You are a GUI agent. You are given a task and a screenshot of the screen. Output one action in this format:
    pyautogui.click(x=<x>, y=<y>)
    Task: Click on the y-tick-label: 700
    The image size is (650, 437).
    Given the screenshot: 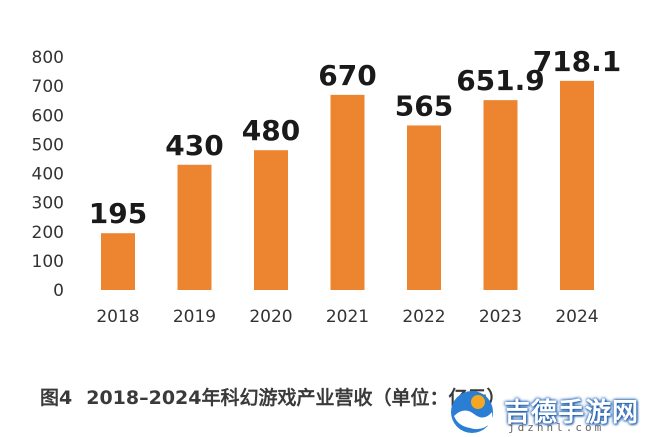 What is the action you would take?
    pyautogui.click(x=48, y=87)
    